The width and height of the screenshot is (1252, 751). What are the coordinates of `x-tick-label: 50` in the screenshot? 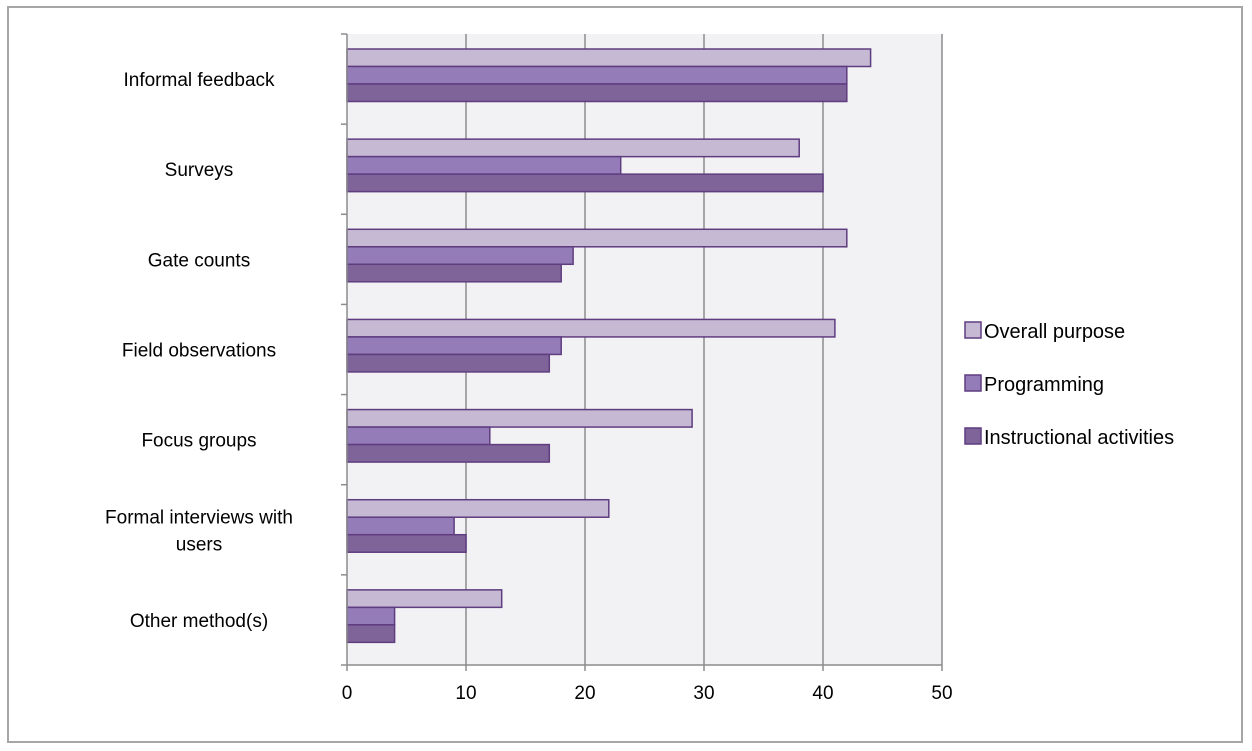 It's located at (941, 693).